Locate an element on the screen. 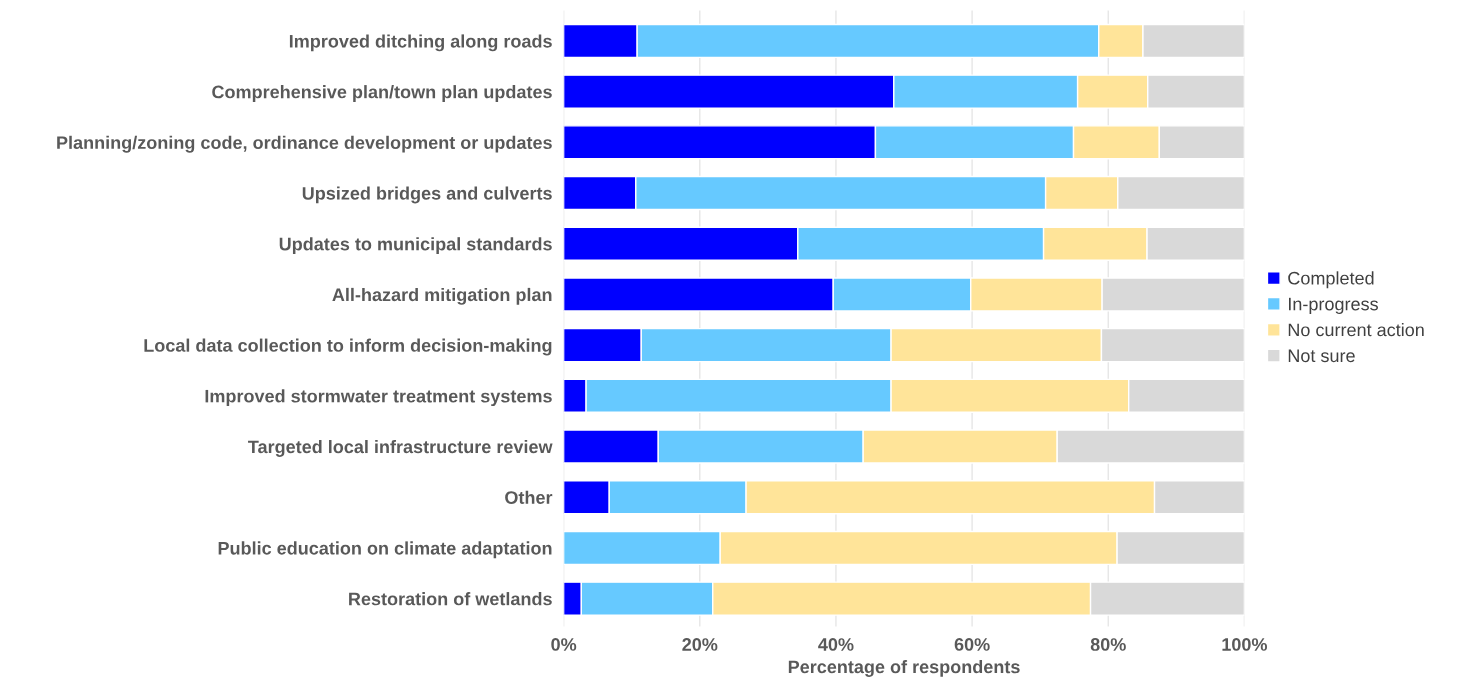 Image resolution: width=1464 pixels, height=700 pixels. x-tick-label: 40% is located at coordinates (836, 644).